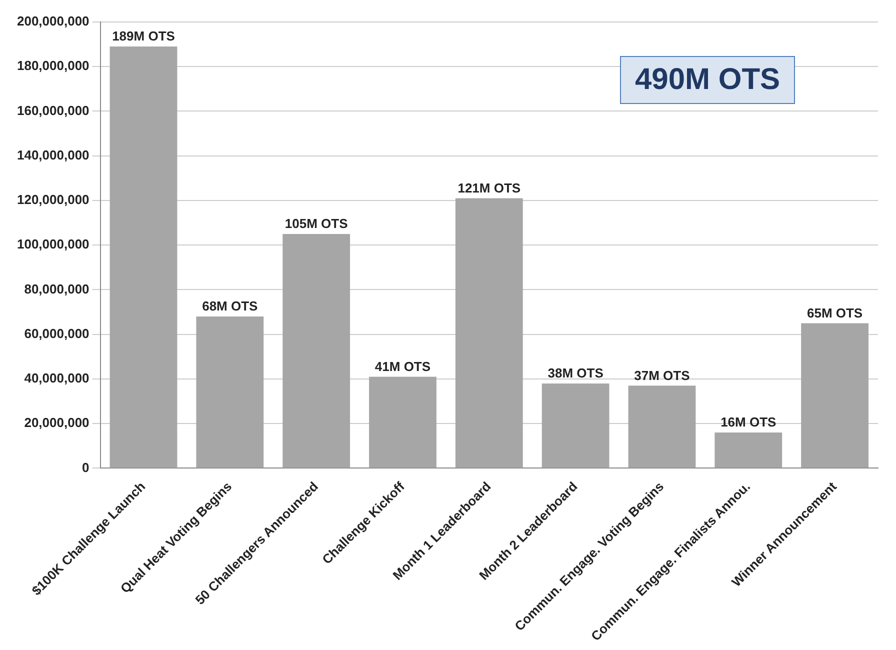 This screenshot has width=896, height=650. What do you see at coordinates (402, 366) in the screenshot?
I see `data-label: 41M OTS` at bounding box center [402, 366].